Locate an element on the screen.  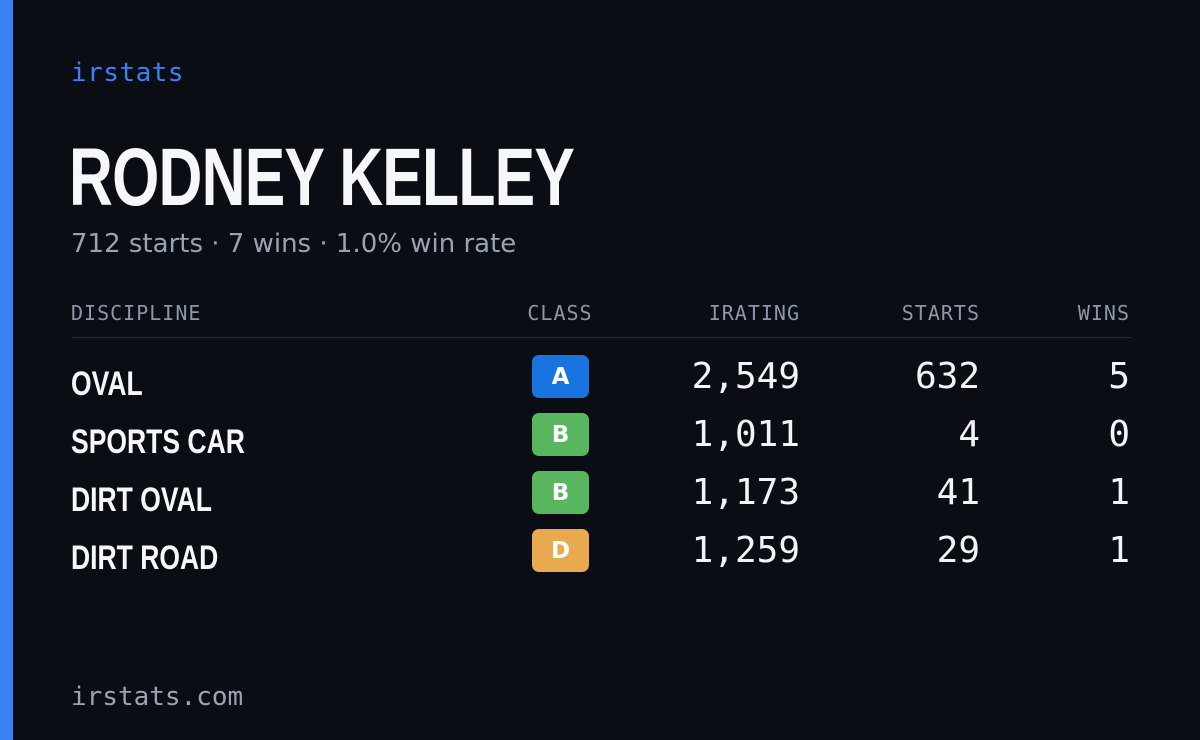
player-summary: 712 starts · 7 wins · 1.0% win rate is located at coordinates (294, 244).